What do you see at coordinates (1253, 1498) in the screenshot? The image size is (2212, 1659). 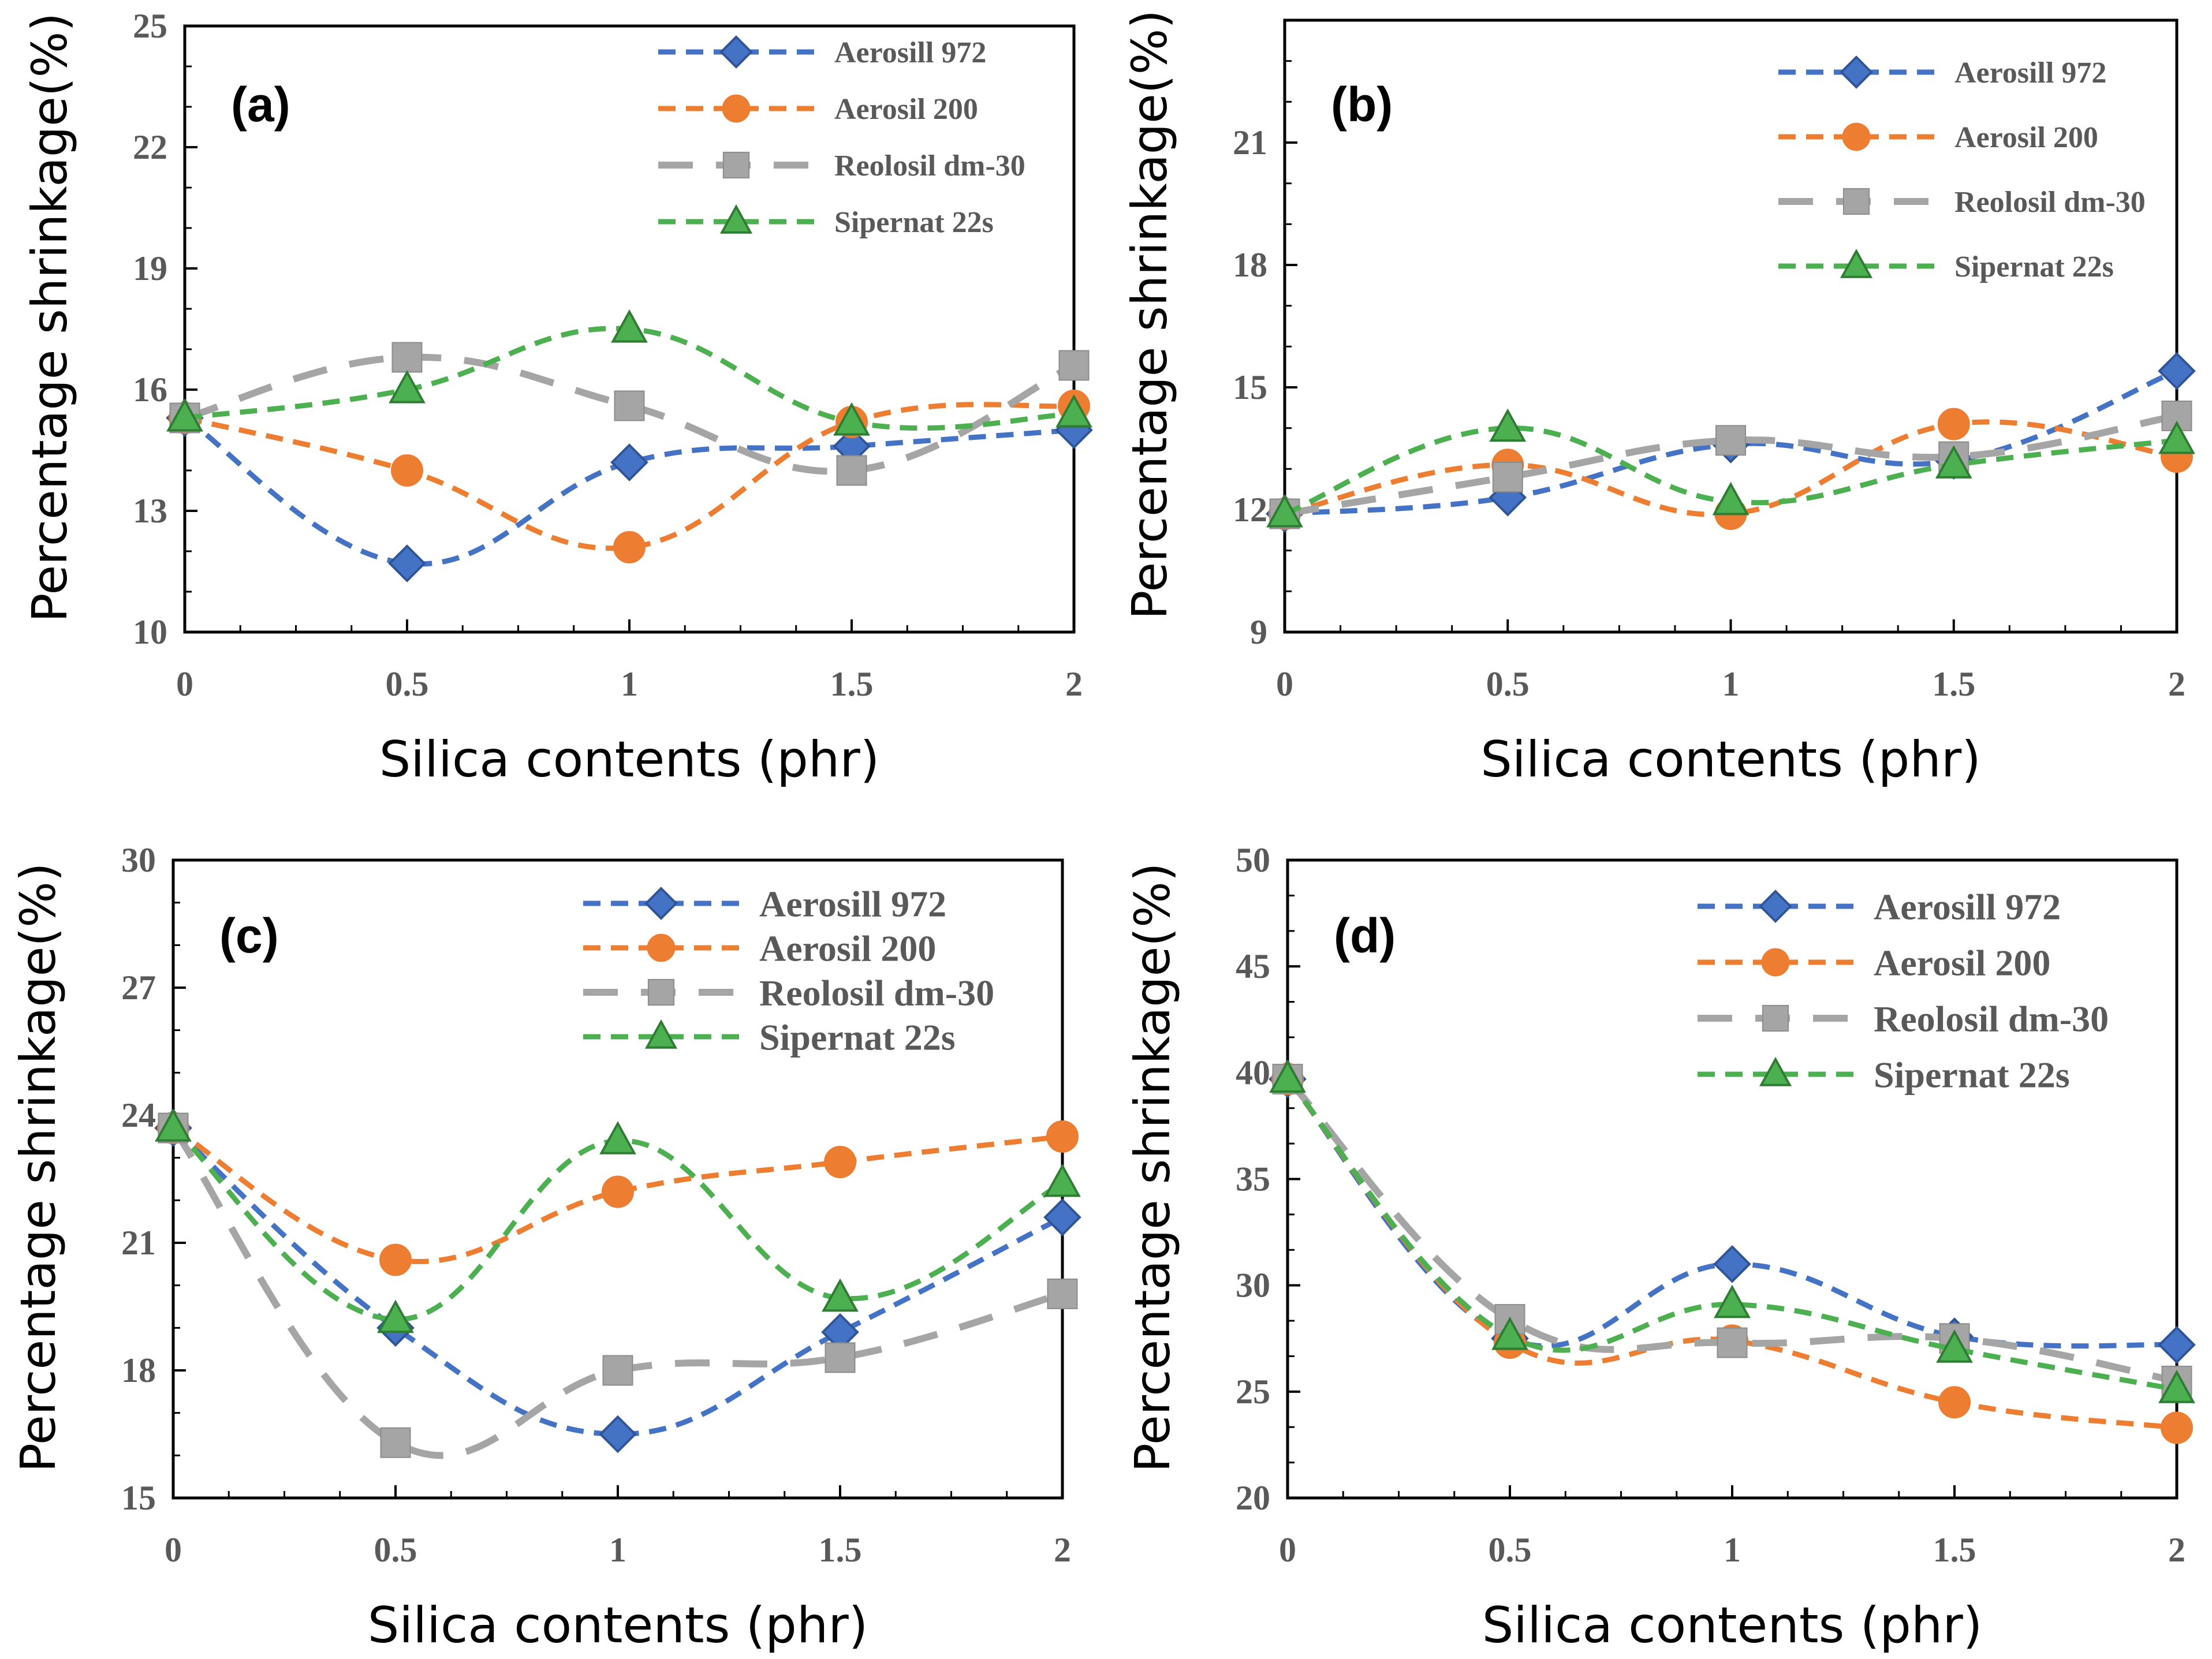 I see `y-tick-label: 20` at bounding box center [1253, 1498].